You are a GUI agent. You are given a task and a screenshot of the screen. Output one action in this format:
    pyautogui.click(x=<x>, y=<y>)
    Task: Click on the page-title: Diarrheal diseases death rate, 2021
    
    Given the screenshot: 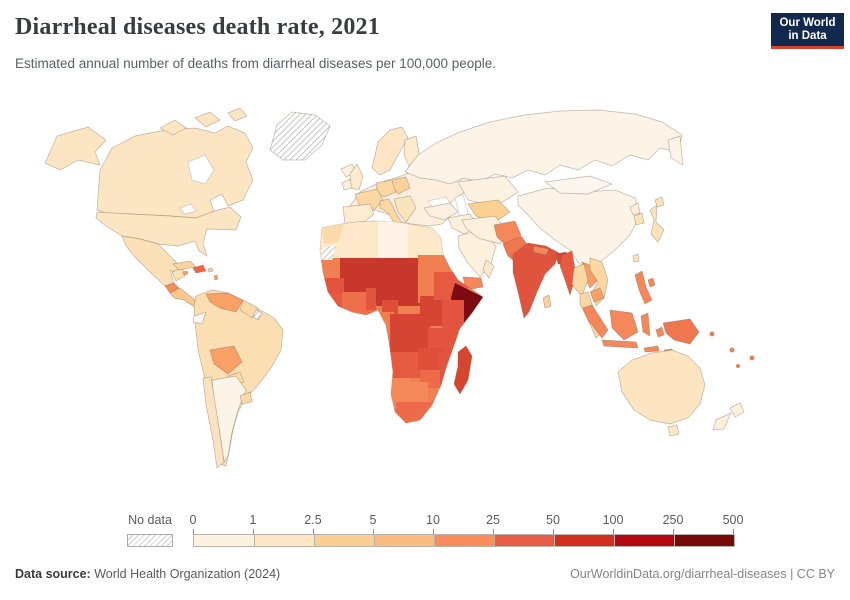 What is the action you would take?
    pyautogui.click(x=197, y=27)
    